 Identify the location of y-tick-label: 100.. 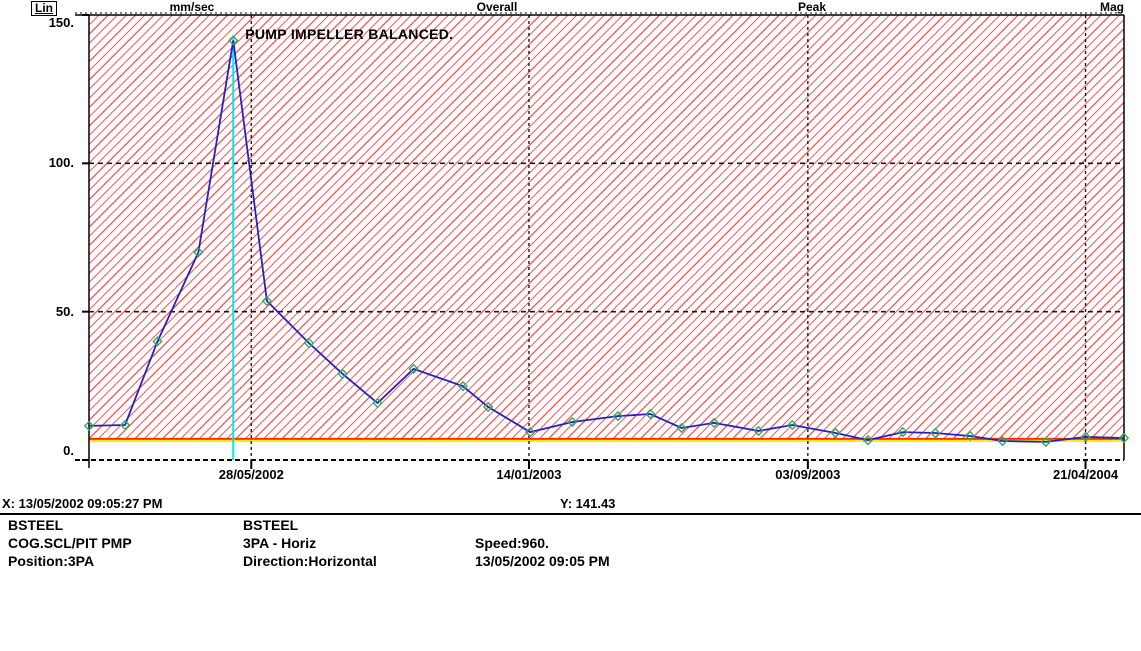
(61, 163).